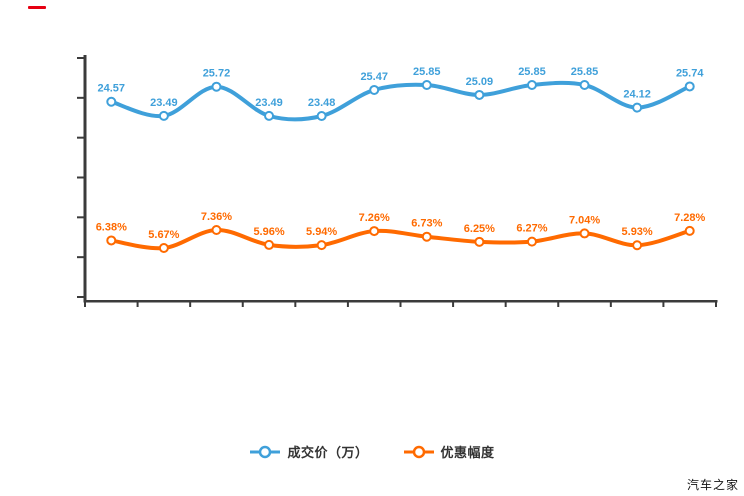 The height and width of the screenshot is (496, 744). I want to click on point-label: 25.47, so click(374, 77).